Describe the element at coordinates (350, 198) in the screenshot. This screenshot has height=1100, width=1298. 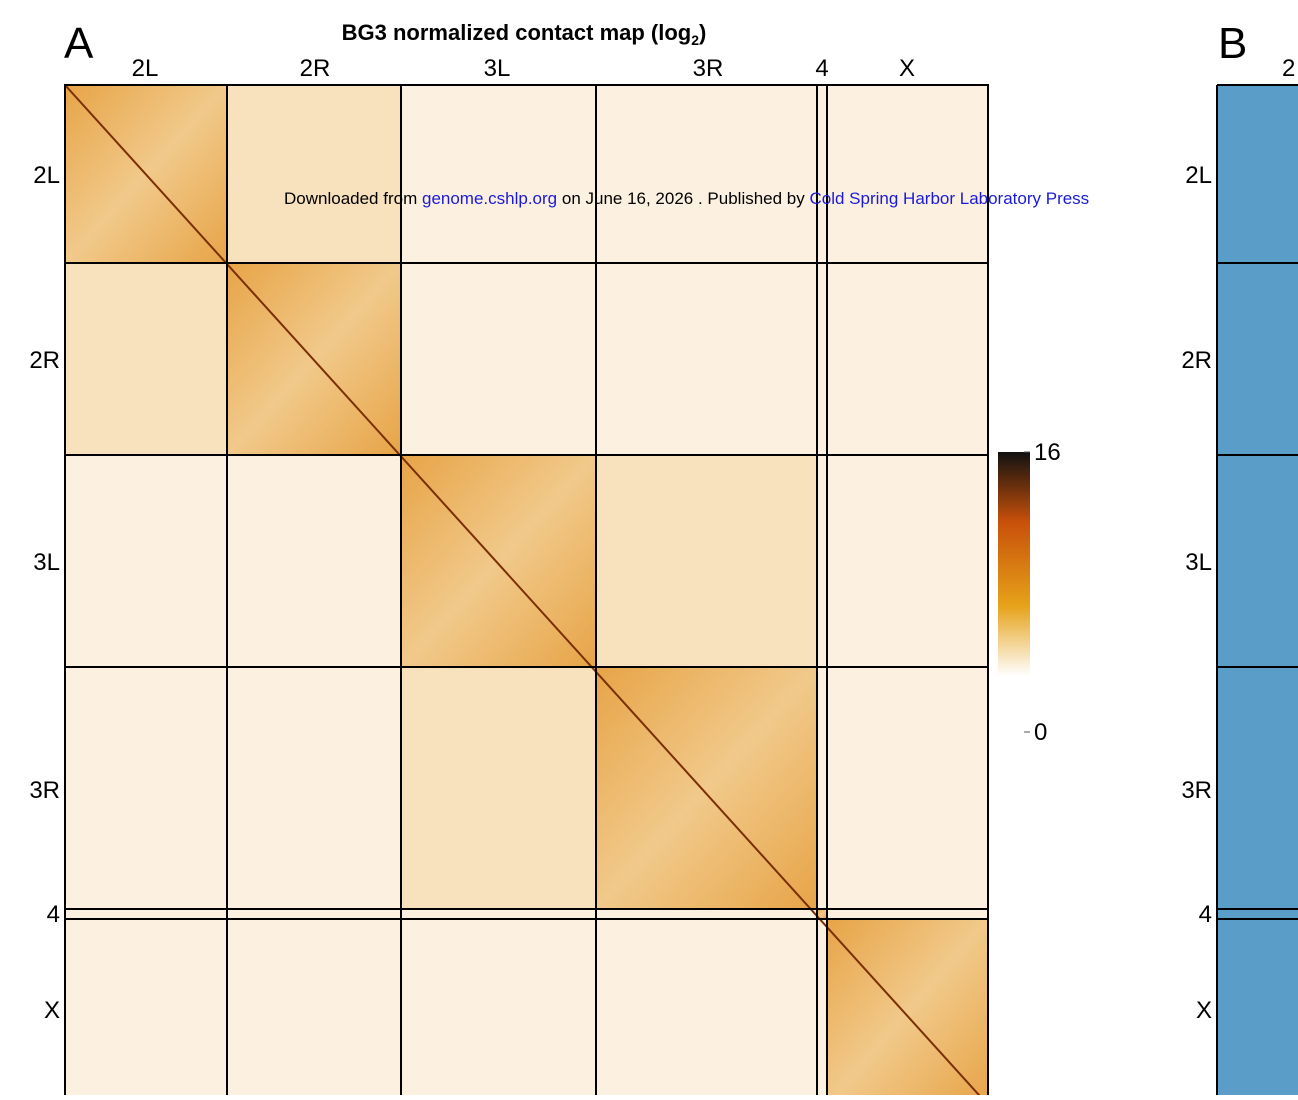
I see `banner-text: Downloaded from` at that location.